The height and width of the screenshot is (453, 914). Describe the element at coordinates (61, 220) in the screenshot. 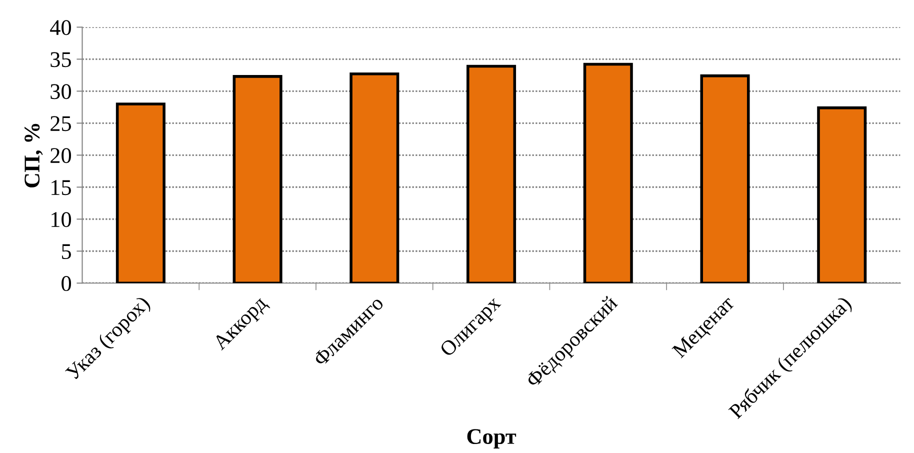

I see `y-tick-label: 10` at that location.